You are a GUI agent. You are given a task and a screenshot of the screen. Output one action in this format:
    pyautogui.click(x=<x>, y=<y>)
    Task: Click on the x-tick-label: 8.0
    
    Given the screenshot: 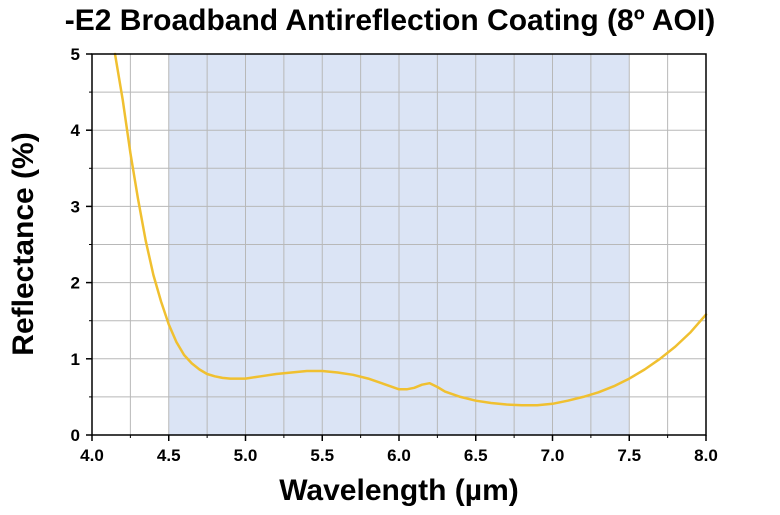 What is the action you would take?
    pyautogui.click(x=706, y=455)
    